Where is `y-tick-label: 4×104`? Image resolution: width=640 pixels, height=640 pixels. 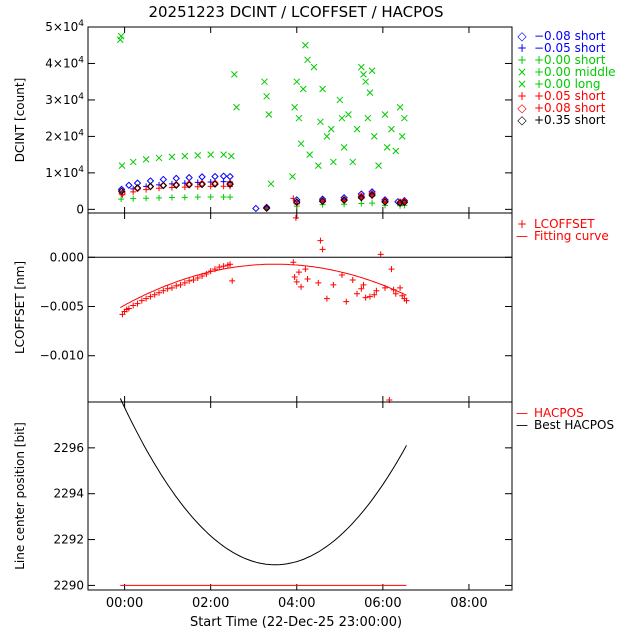 y-tick-label: 4×104 is located at coordinates (64, 62).